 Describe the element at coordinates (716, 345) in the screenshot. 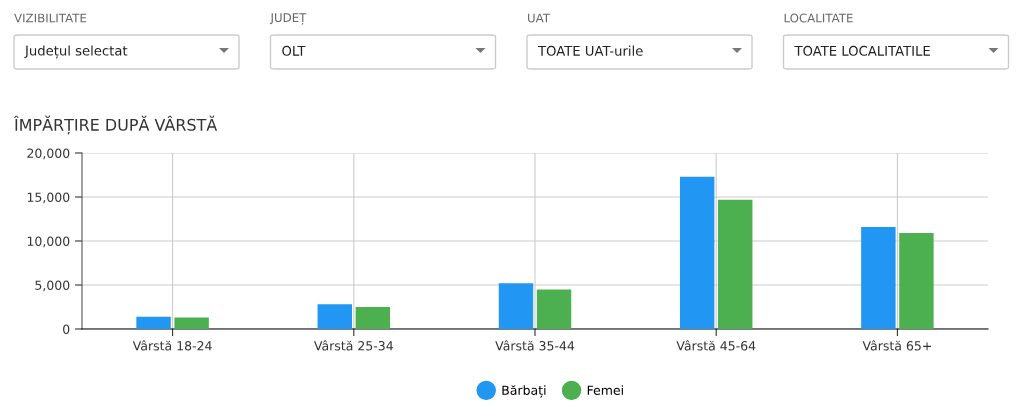

I see `x-tick-label: Vârstă 45-64` at that location.